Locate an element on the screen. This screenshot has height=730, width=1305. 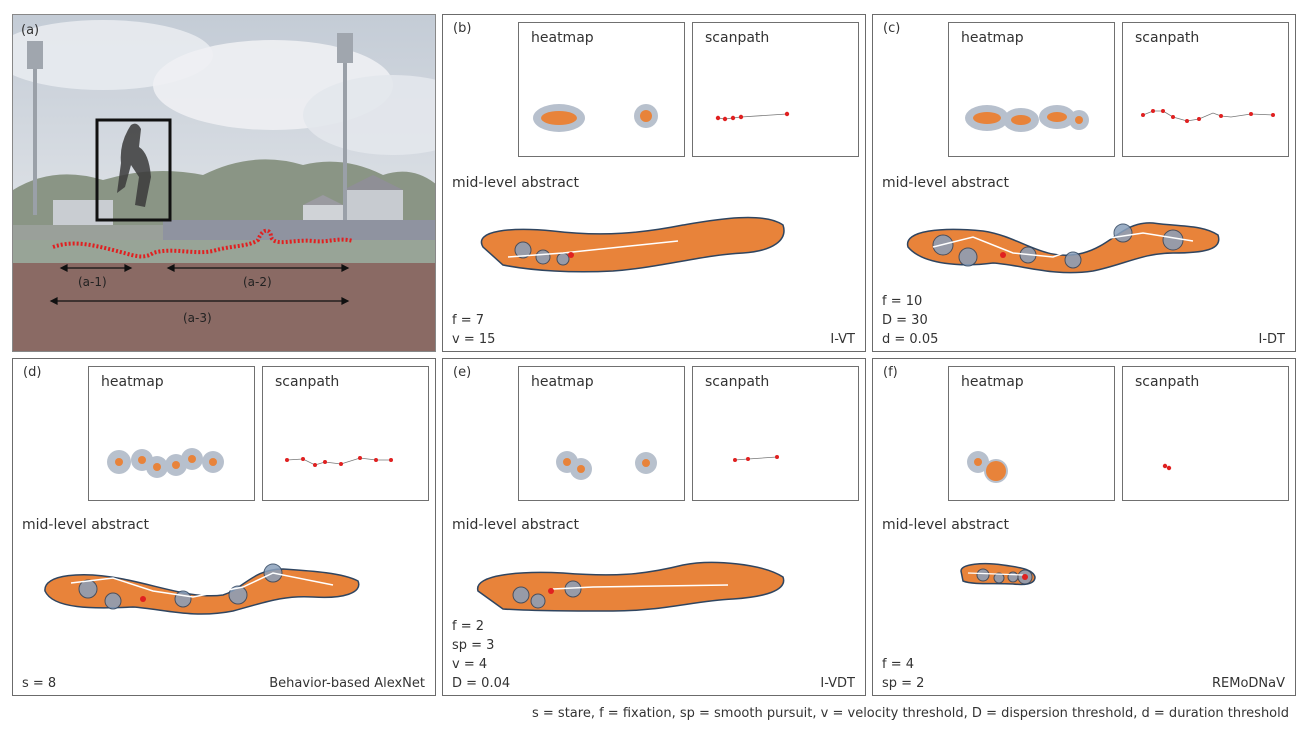
panel-label: (c) is located at coordinates (892, 28).